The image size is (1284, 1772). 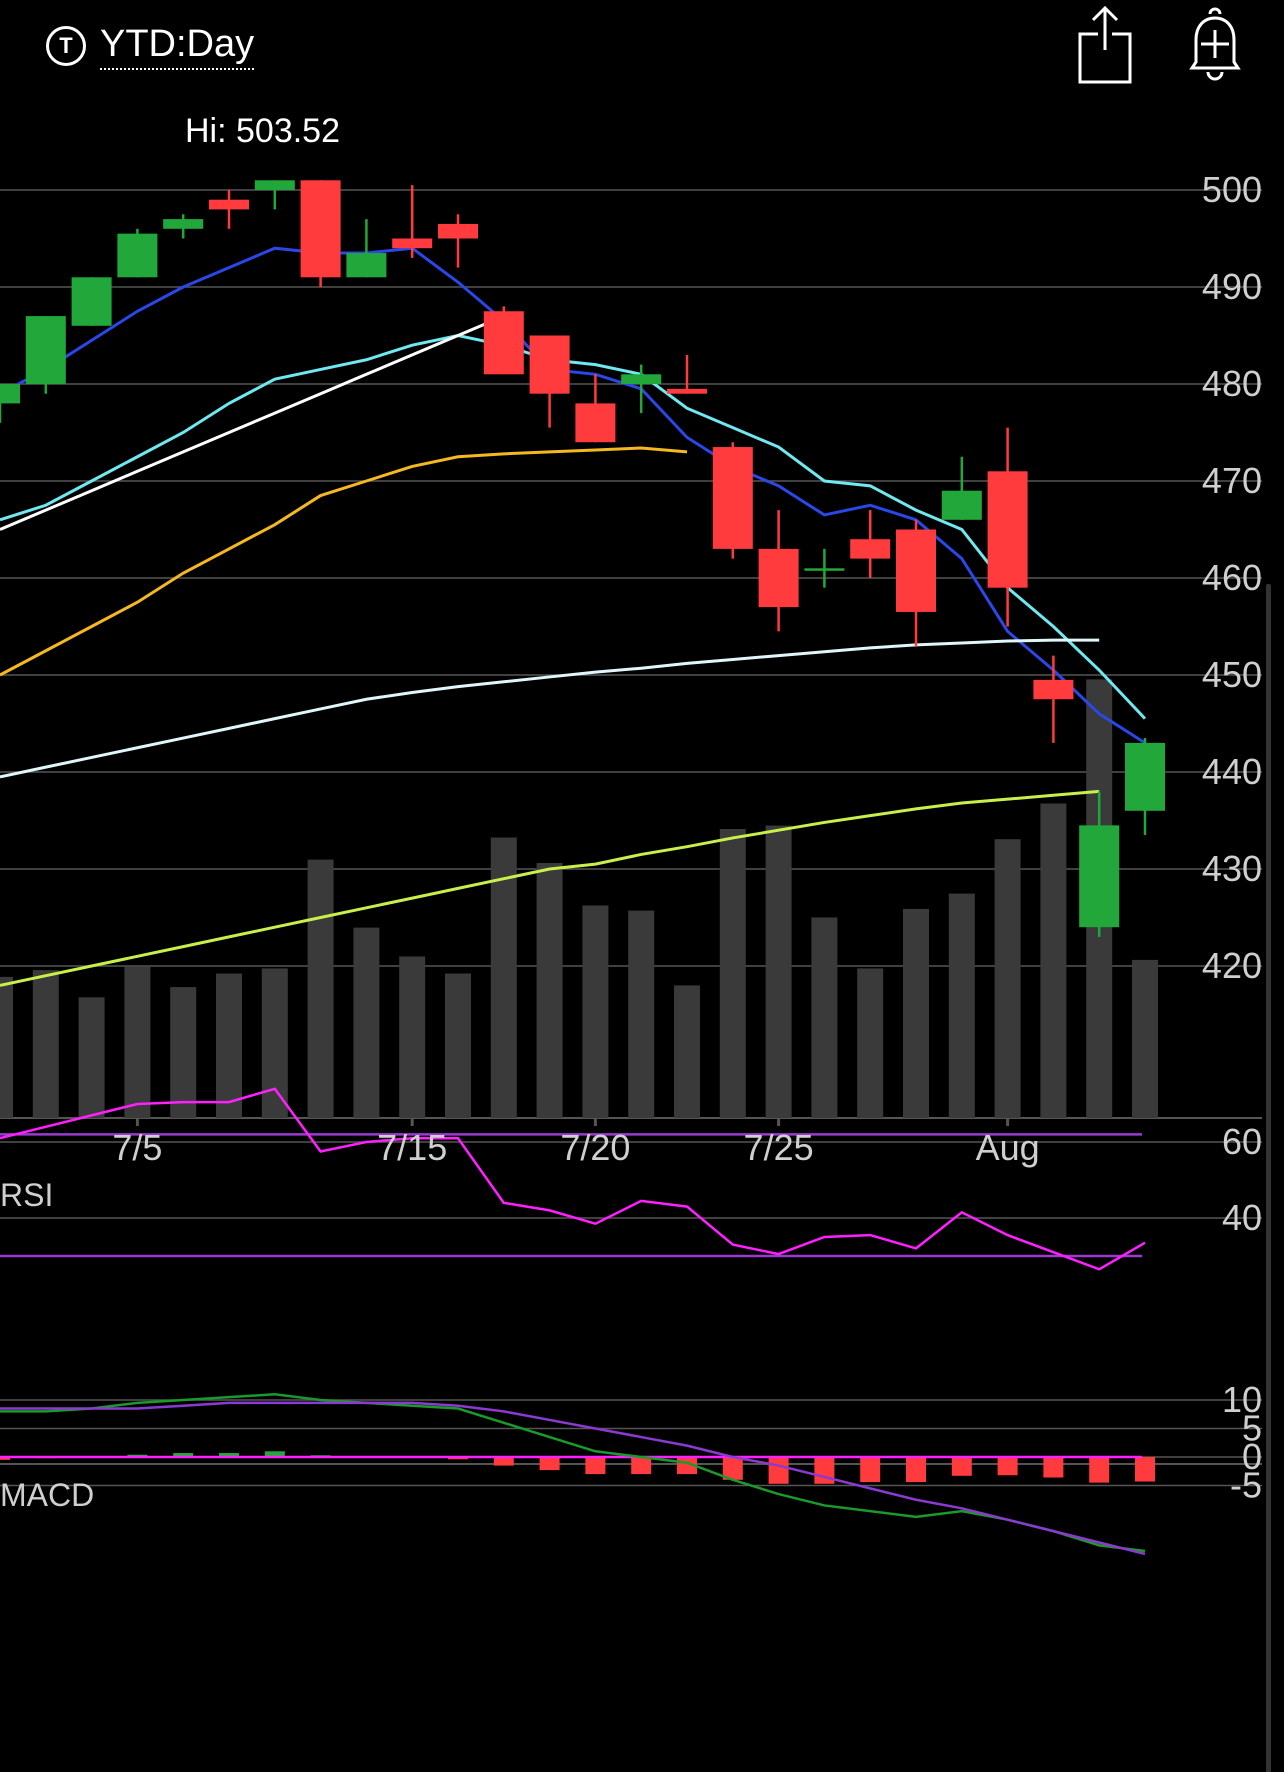 I want to click on macd-signal-line, so click(x=573, y=1478).